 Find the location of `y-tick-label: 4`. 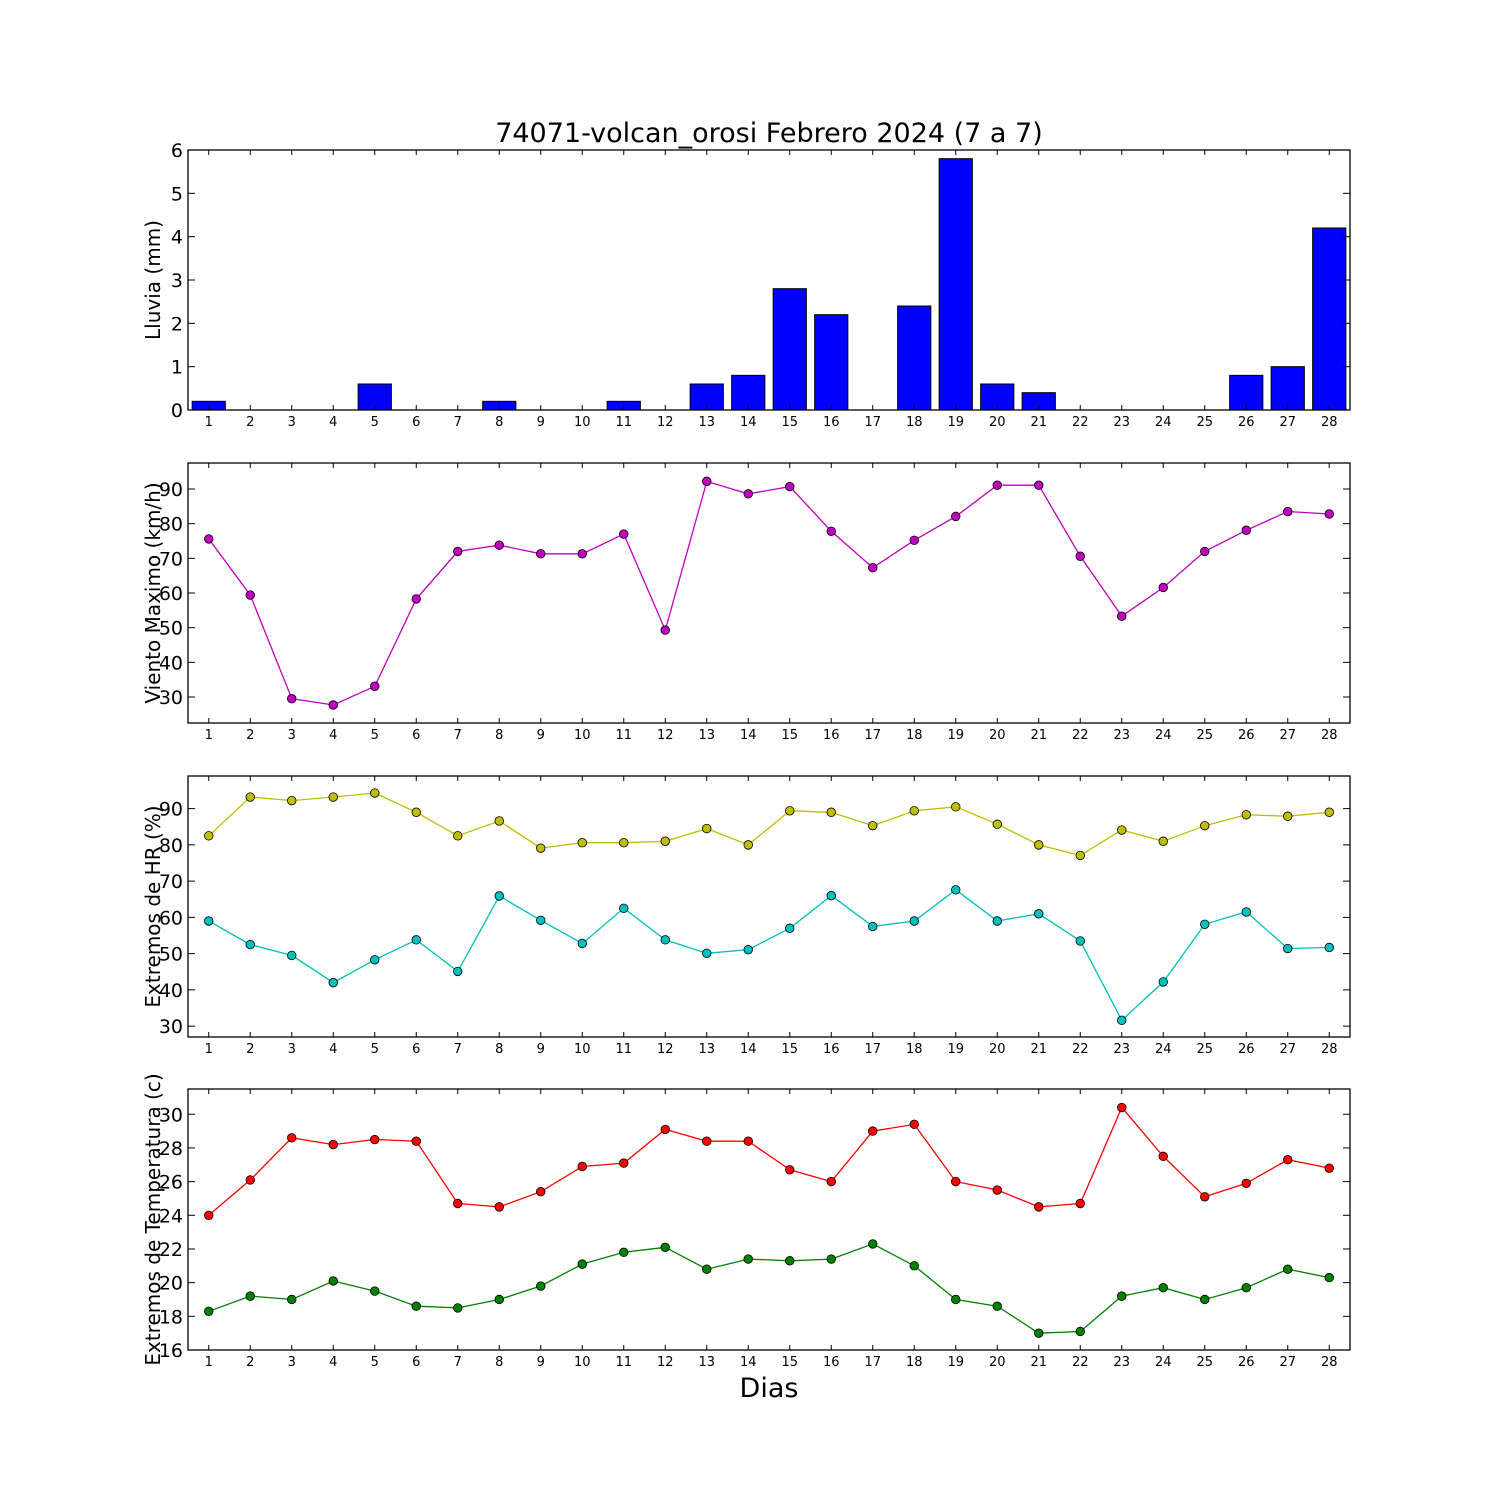

y-tick-label: 4 is located at coordinates (177, 238).